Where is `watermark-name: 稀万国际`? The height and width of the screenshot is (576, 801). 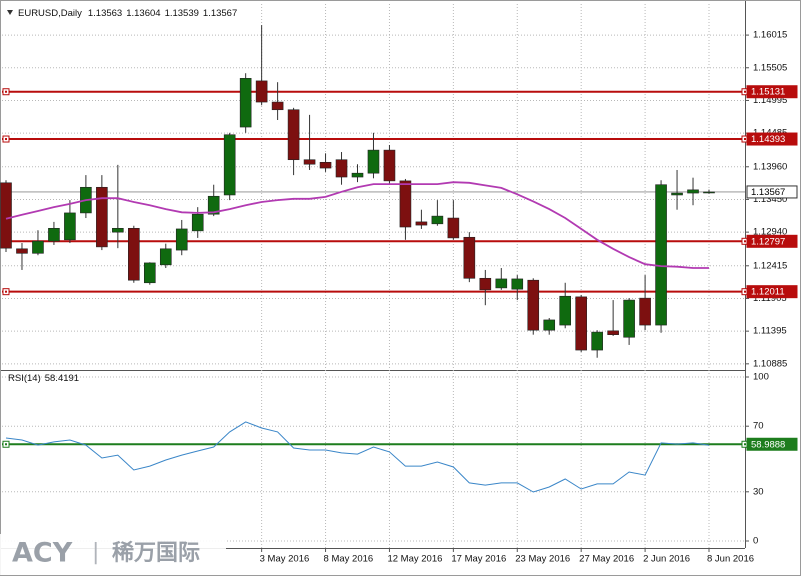
watermark-name: 稀万国际 is located at coordinates (156, 553).